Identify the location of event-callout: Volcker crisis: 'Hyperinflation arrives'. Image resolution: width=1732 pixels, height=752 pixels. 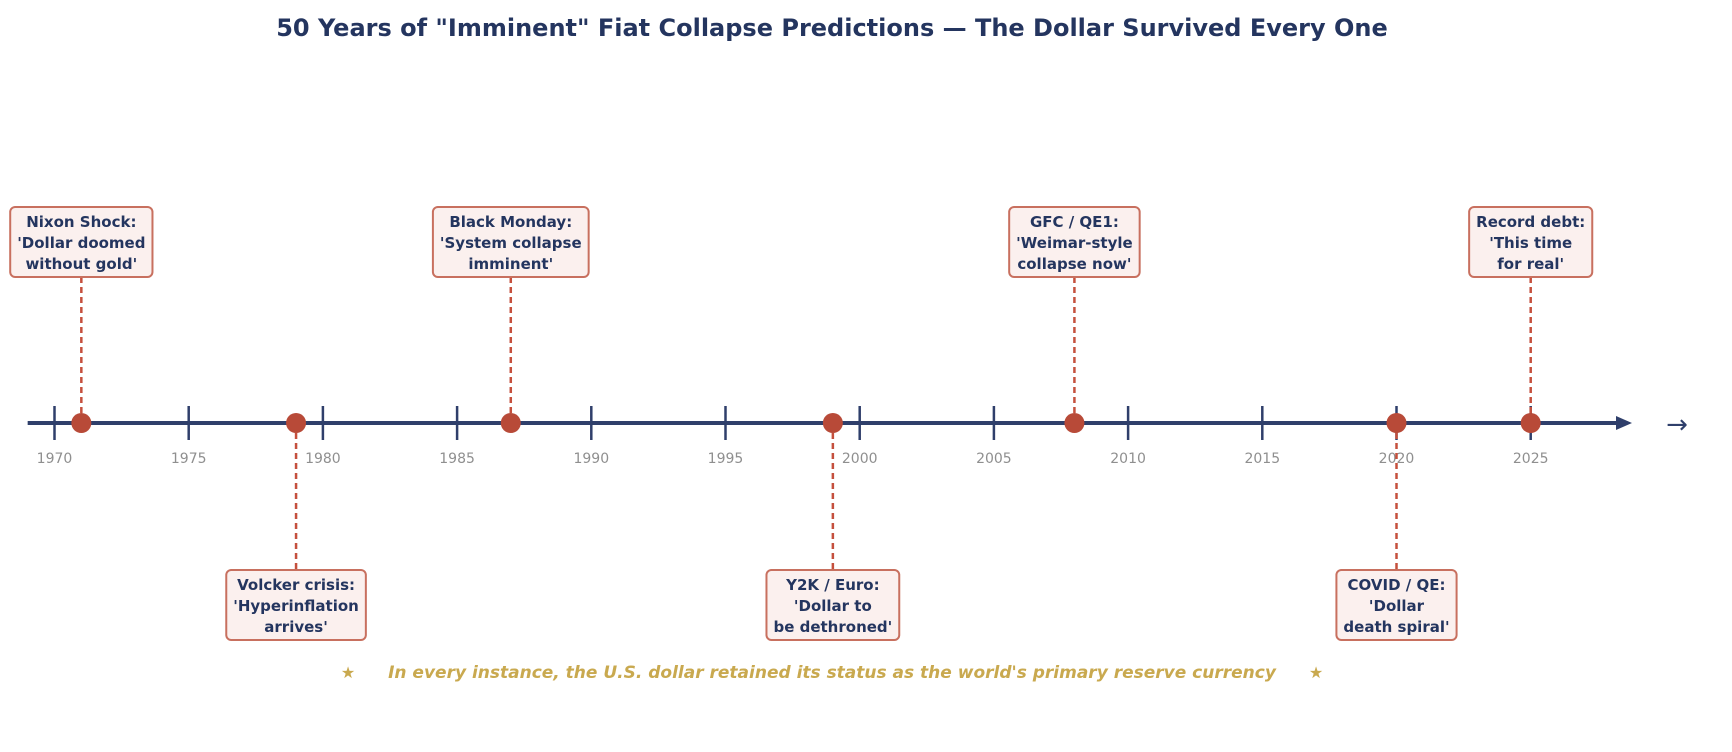
(296, 605).